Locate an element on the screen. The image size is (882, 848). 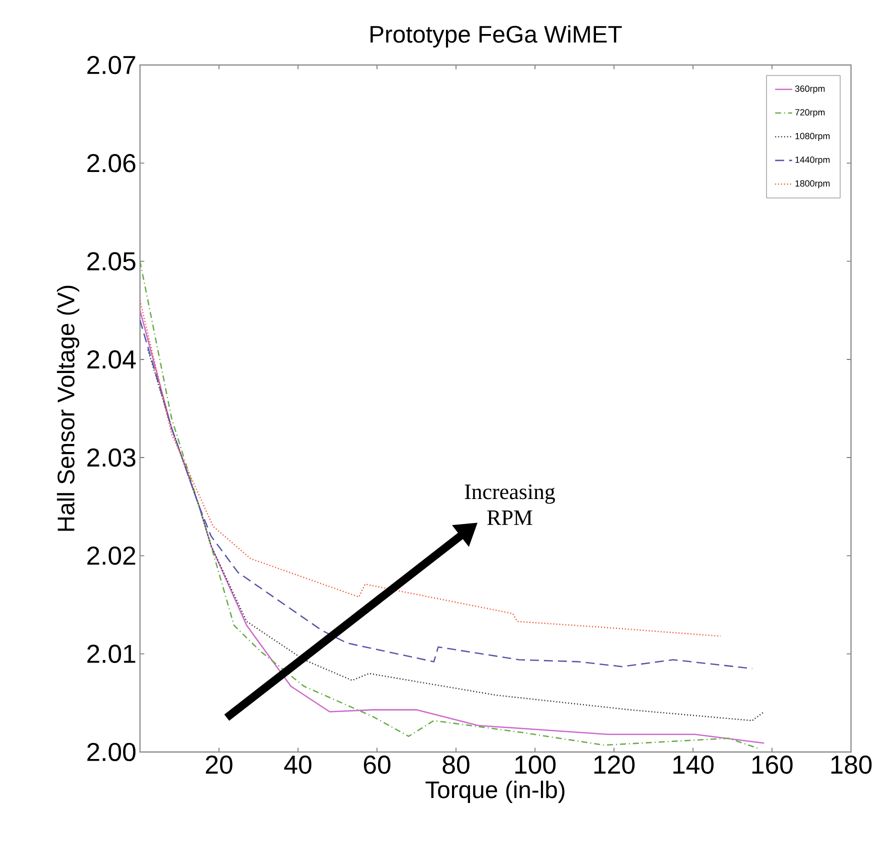
y-tick-label: 2.01 is located at coordinates (111, 654).